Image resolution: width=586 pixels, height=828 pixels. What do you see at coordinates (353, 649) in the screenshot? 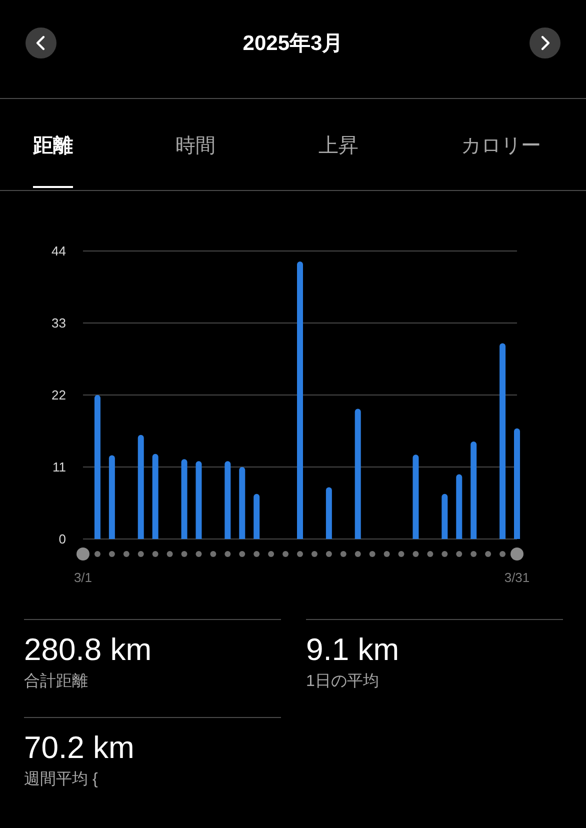
I see `text: 9.1 km` at bounding box center [353, 649].